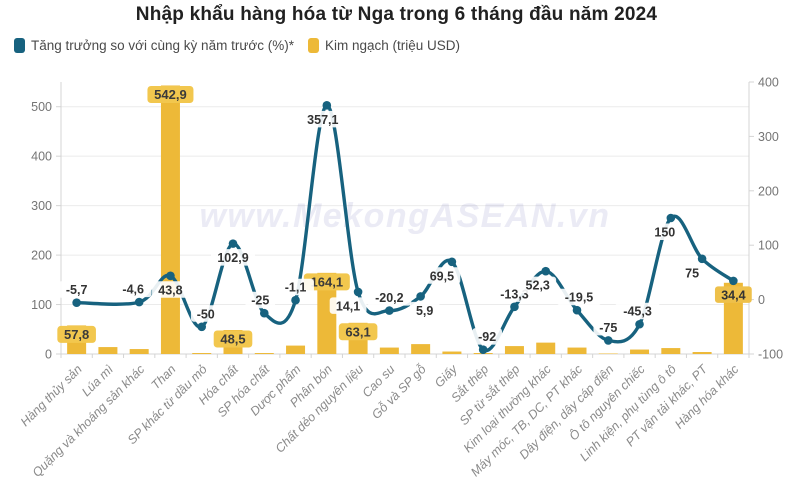 The image size is (793, 492). What do you see at coordinates (313, 45) in the screenshot?
I see `legend-swatch-turnover-icon` at bounding box center [313, 45].